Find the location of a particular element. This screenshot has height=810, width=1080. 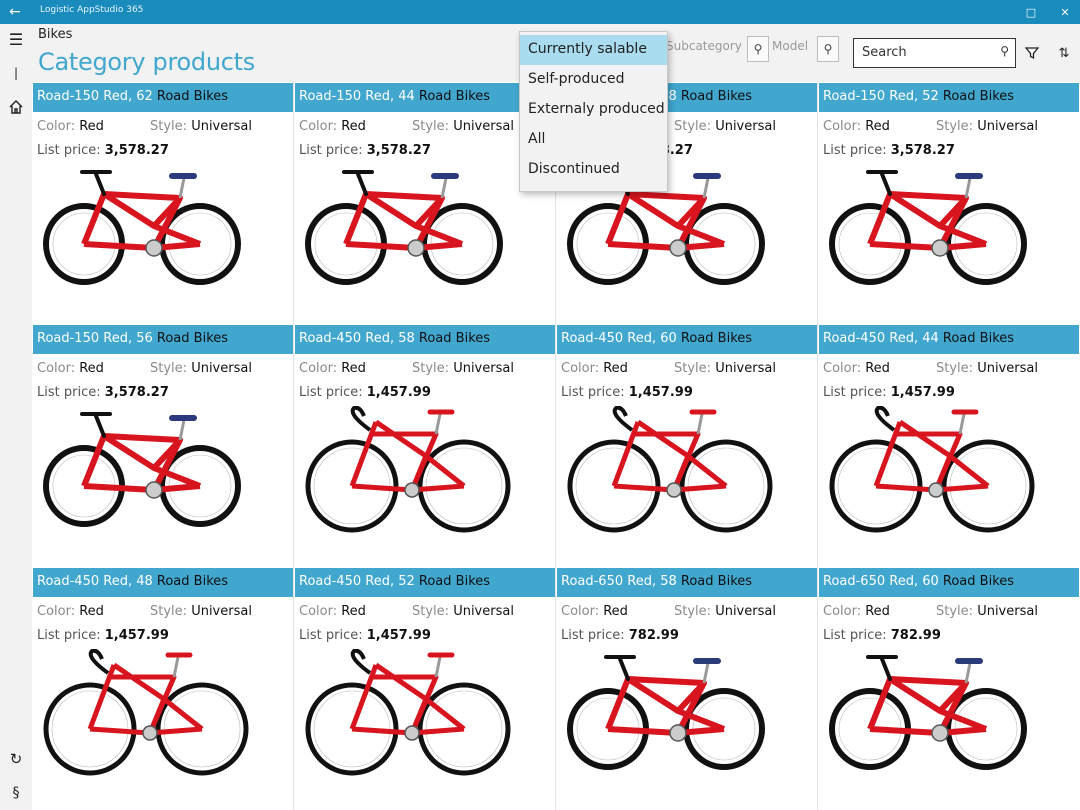

product-header: Road-150 Red, 52 Road Bikes is located at coordinates (949, 97).